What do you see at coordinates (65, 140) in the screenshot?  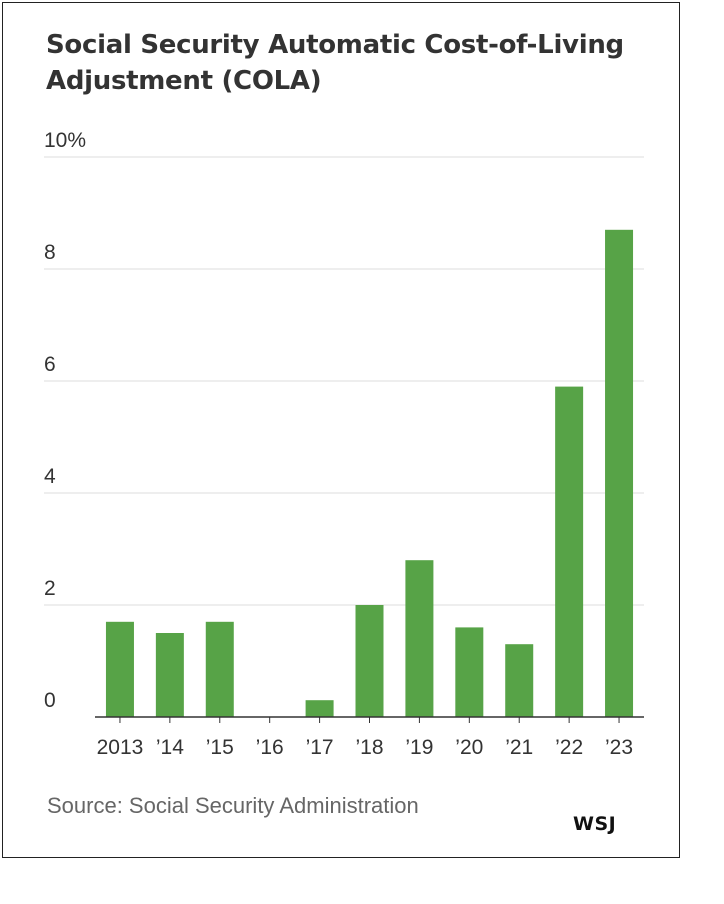 I see `y-tick-label: 10%` at bounding box center [65, 140].